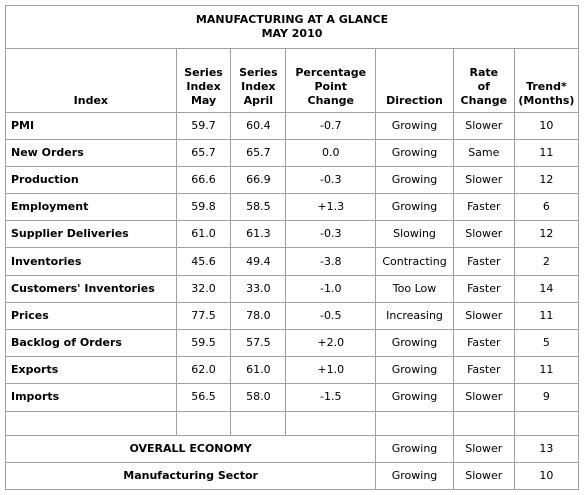 The height and width of the screenshot is (495, 588). I want to click on header-series-april: Series Index April, so click(258, 80).